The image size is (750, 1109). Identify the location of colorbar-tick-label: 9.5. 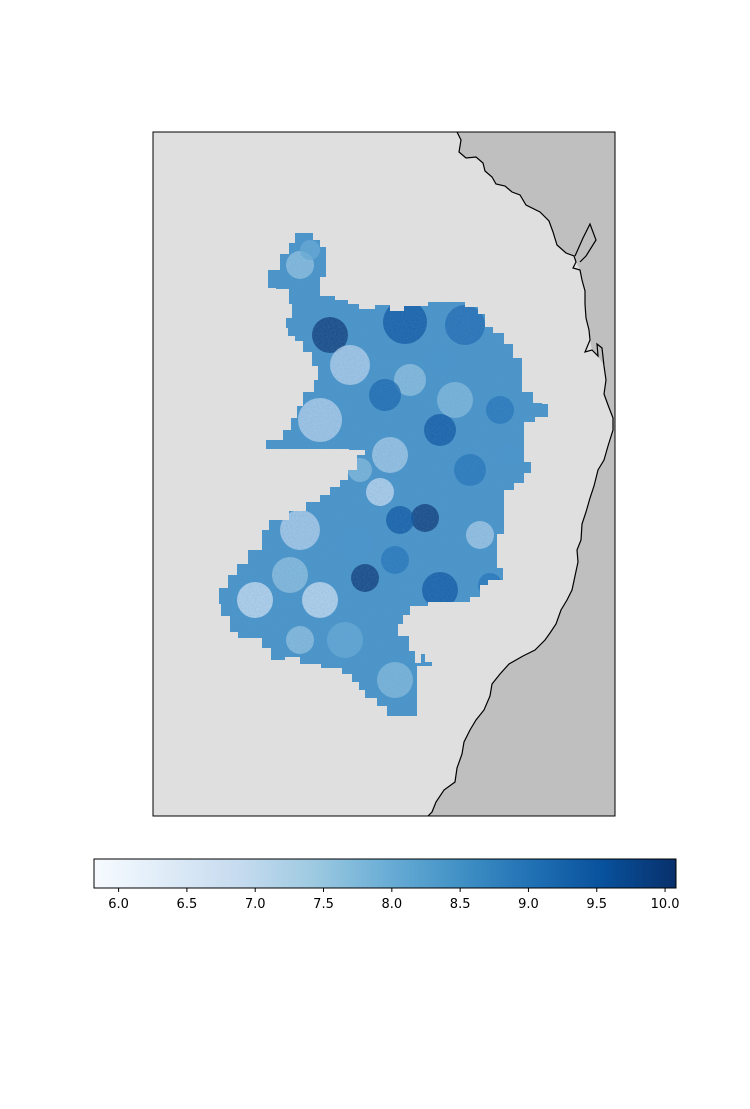
(596, 904).